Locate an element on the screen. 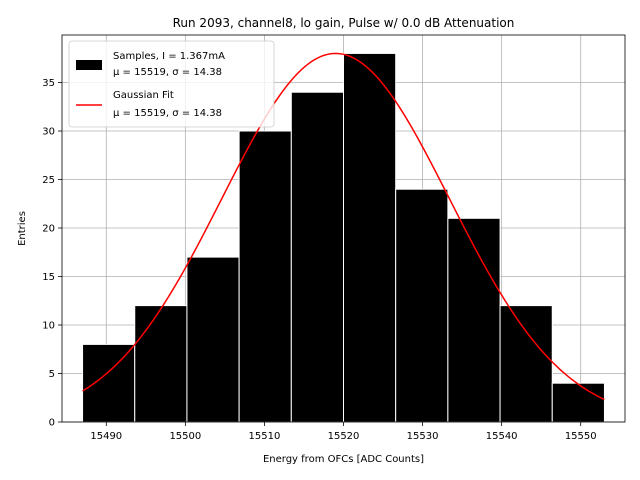 Image resolution: width=640 pixels, height=480 pixels. y-tick-label: 5 is located at coordinates (52, 374).